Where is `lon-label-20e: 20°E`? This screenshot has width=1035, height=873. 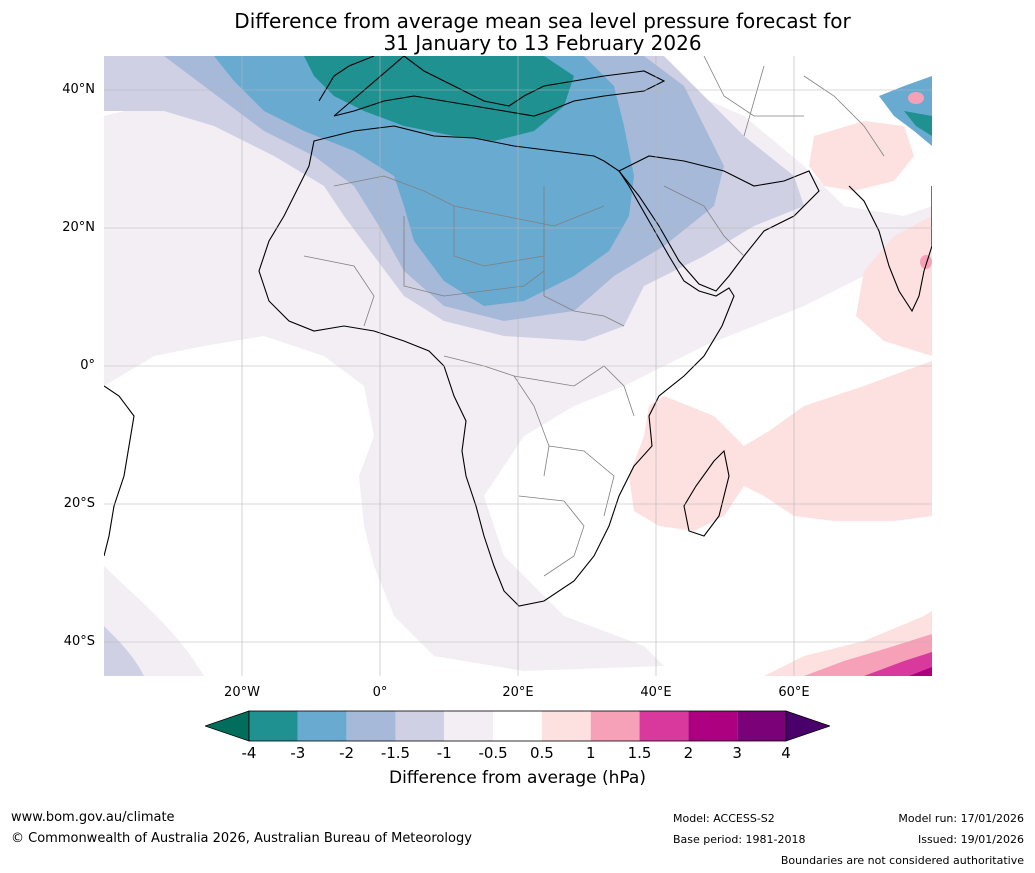 lon-label-20e: 20°E is located at coordinates (518, 692).